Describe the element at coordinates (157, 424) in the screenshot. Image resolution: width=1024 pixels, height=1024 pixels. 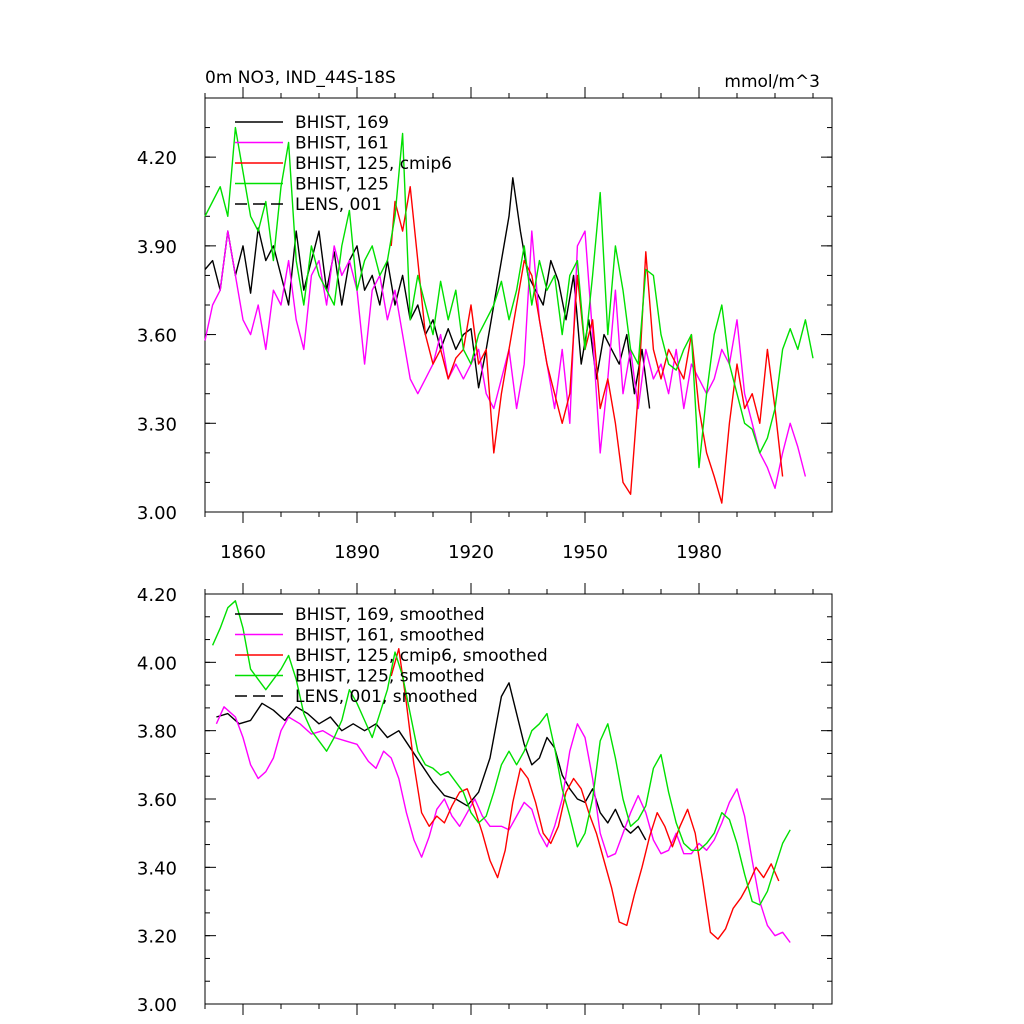
I see `y-tick-label: 3.30` at that location.